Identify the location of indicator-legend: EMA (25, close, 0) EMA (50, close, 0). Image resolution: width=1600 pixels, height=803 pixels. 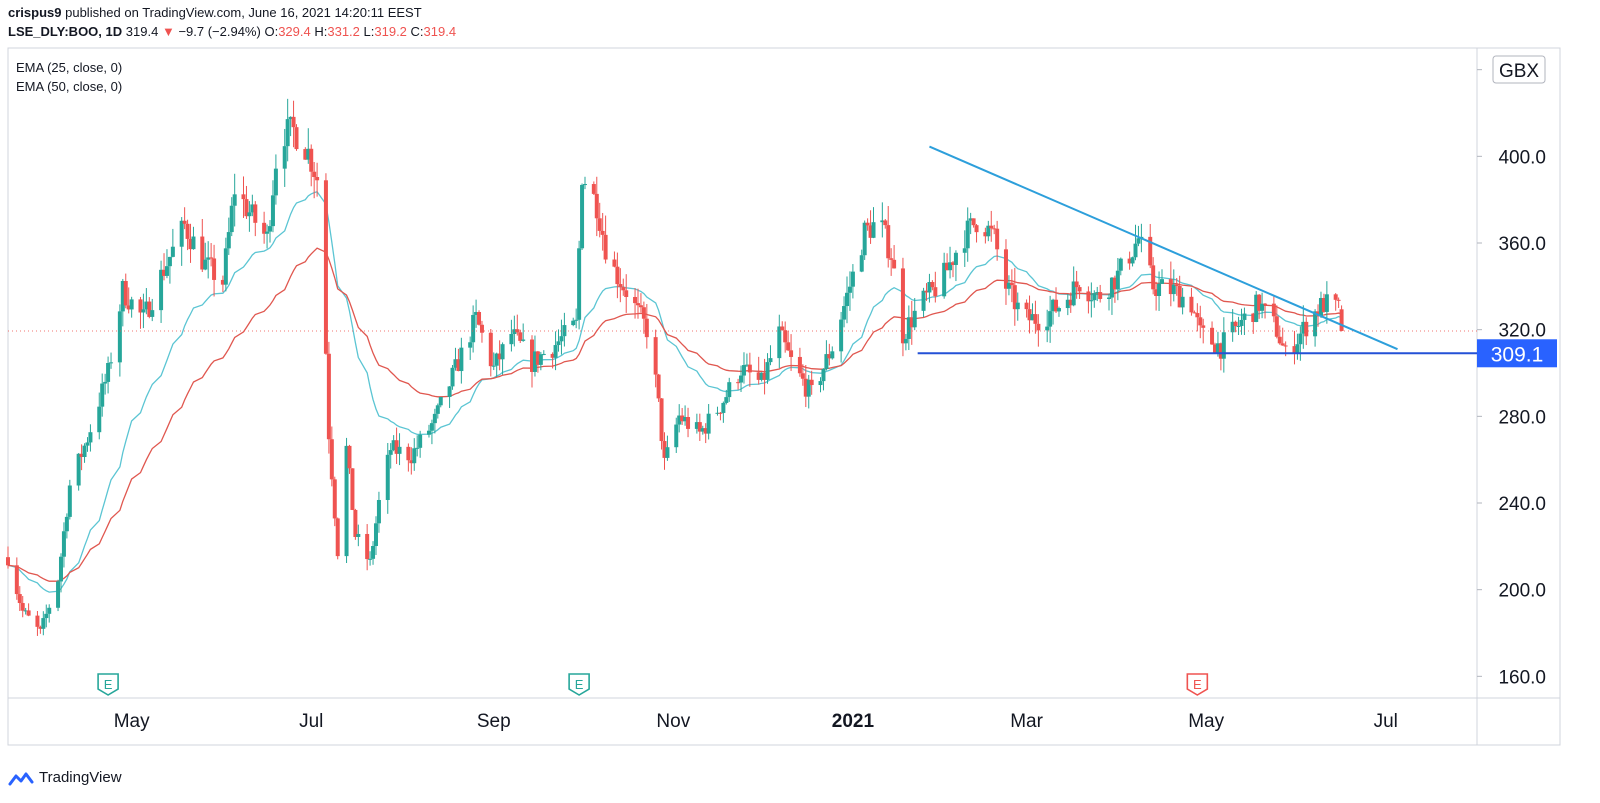
(69, 77).